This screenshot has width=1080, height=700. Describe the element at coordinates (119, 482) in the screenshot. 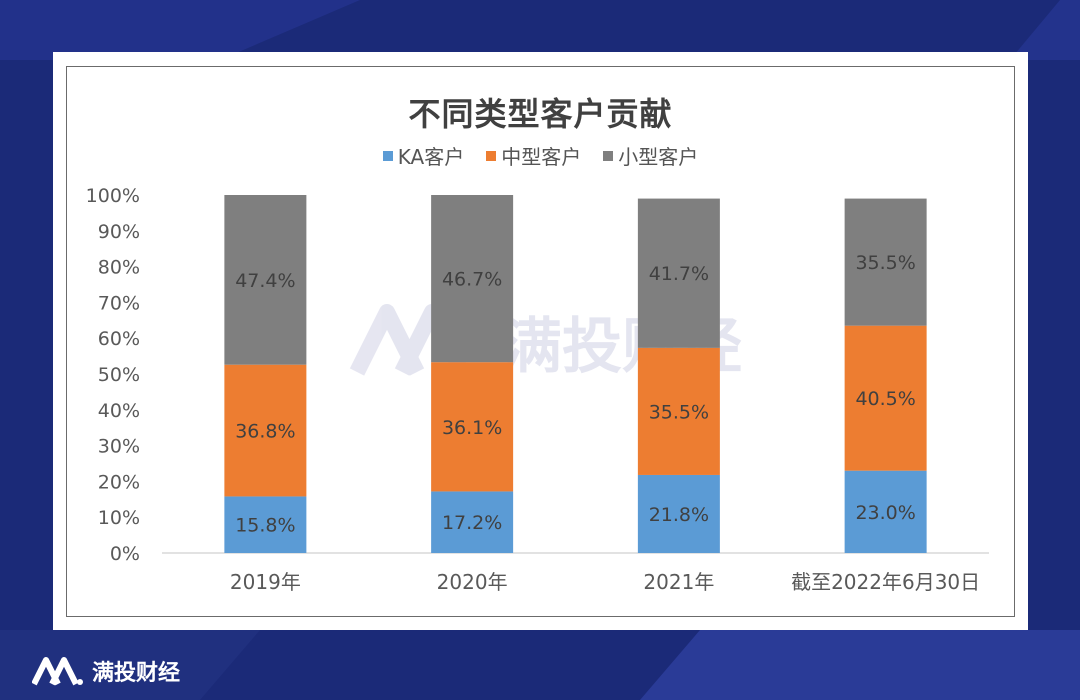

I see `y-tick-label: 20%` at that location.